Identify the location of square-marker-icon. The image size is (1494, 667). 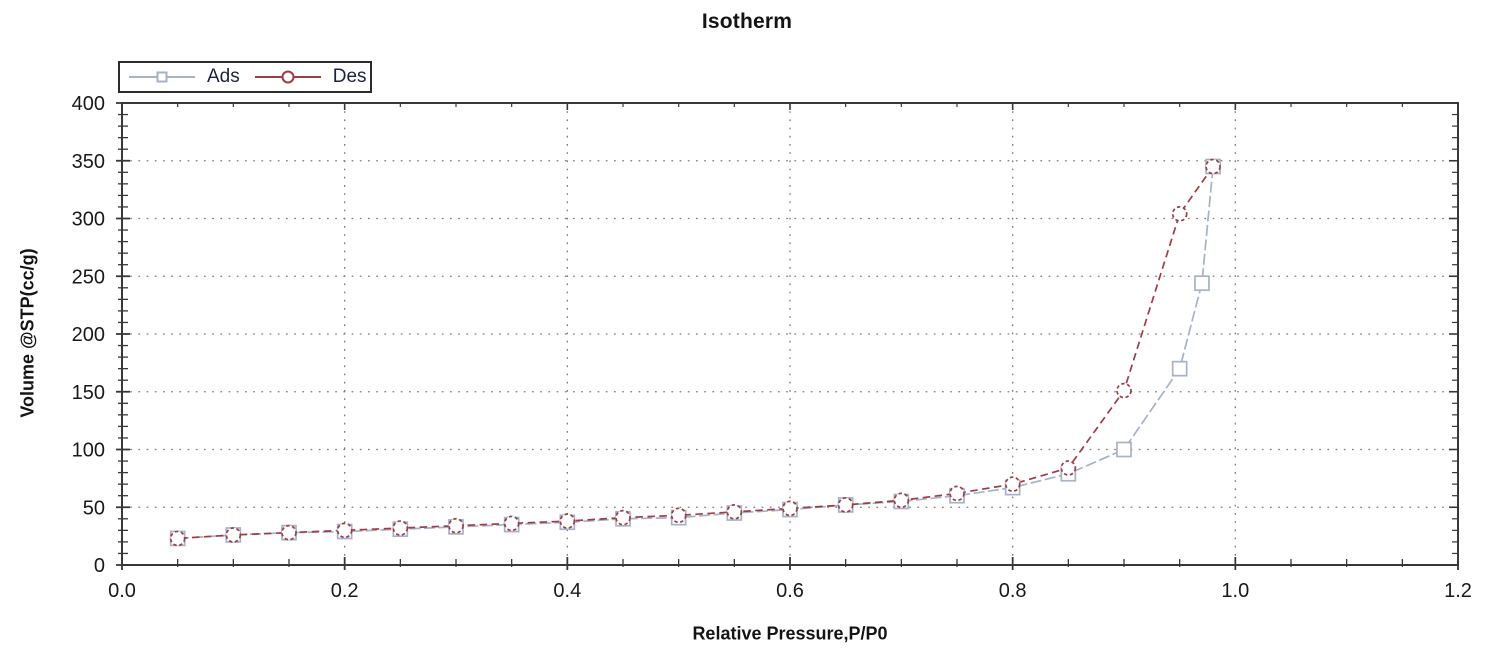
(162, 77).